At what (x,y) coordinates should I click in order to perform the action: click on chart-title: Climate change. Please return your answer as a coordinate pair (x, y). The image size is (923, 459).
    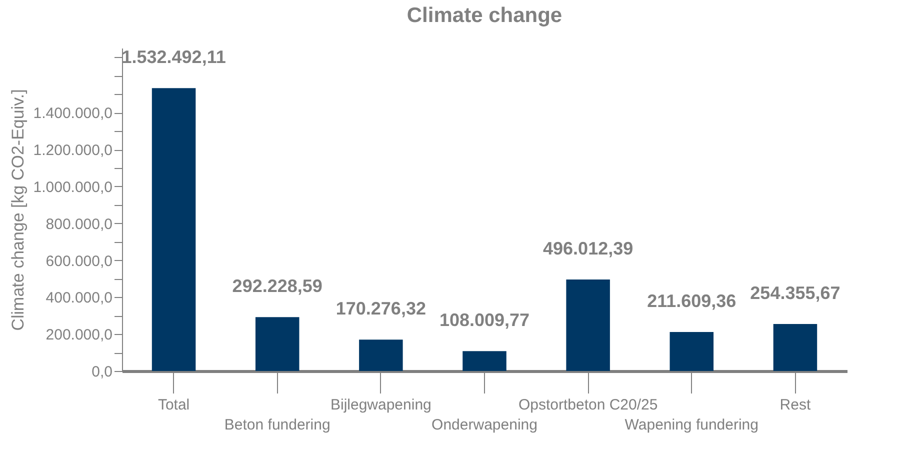
    Looking at the image, I should click on (484, 15).